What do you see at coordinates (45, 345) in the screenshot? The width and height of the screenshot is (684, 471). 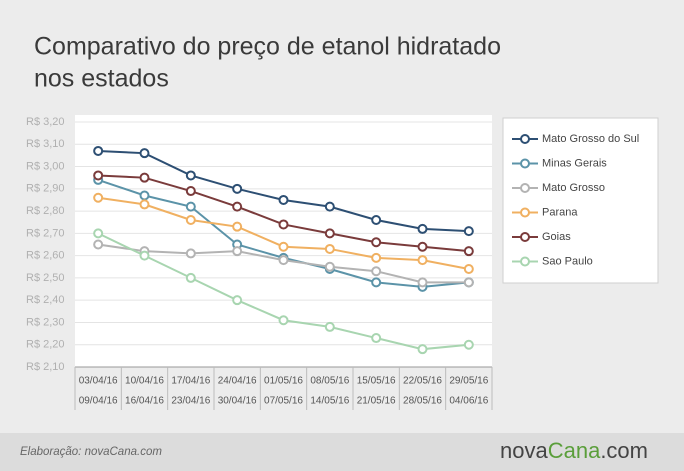 I see `y-tick-label: R$ 2,20` at bounding box center [45, 345].